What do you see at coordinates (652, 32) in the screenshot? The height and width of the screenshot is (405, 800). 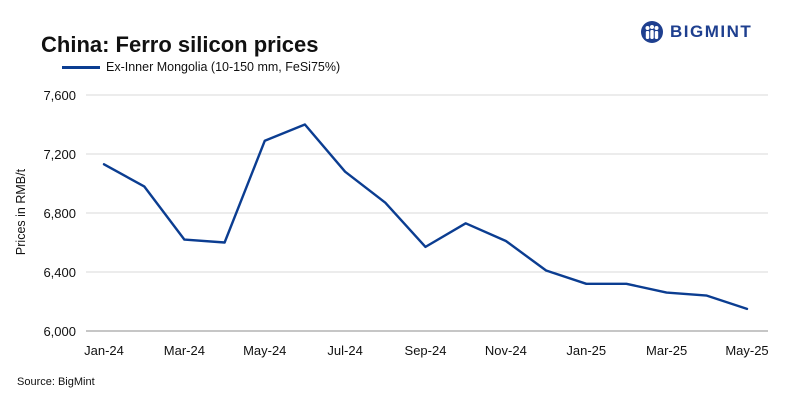 I see `bigmint-logo-icon` at bounding box center [652, 32].